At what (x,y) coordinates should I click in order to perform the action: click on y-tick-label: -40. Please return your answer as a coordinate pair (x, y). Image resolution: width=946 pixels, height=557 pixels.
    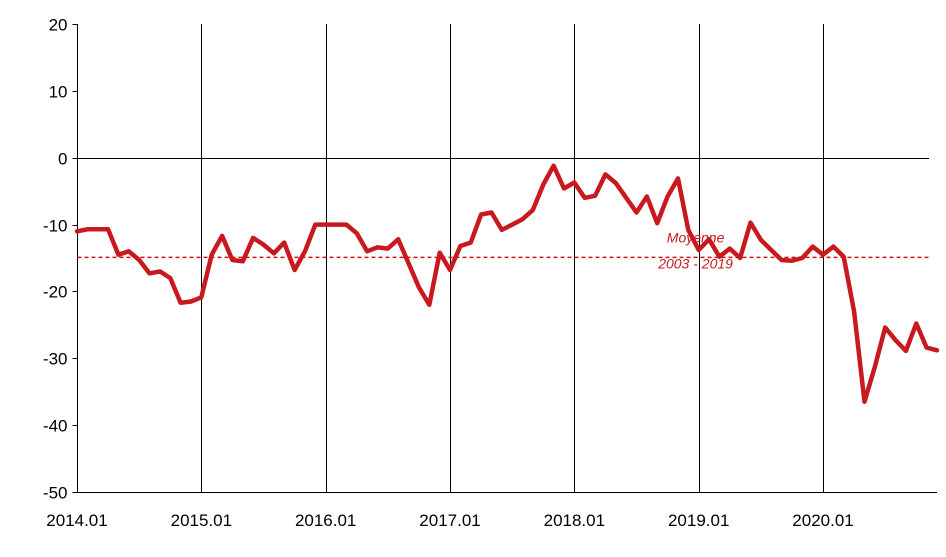
    Looking at the image, I should click on (55, 426).